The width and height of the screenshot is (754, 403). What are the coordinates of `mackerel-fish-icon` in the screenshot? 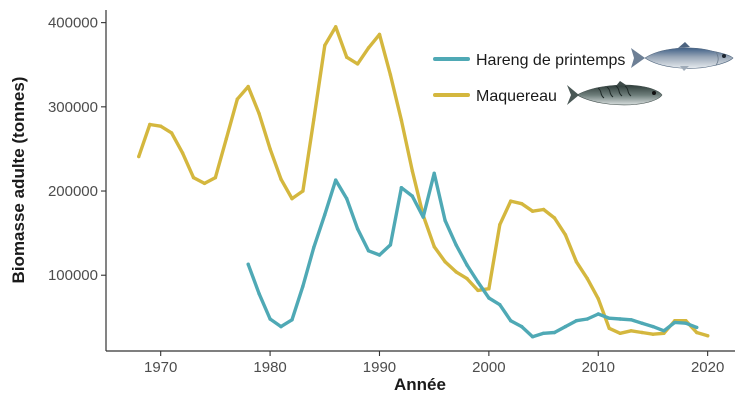 It's located at (615, 93).